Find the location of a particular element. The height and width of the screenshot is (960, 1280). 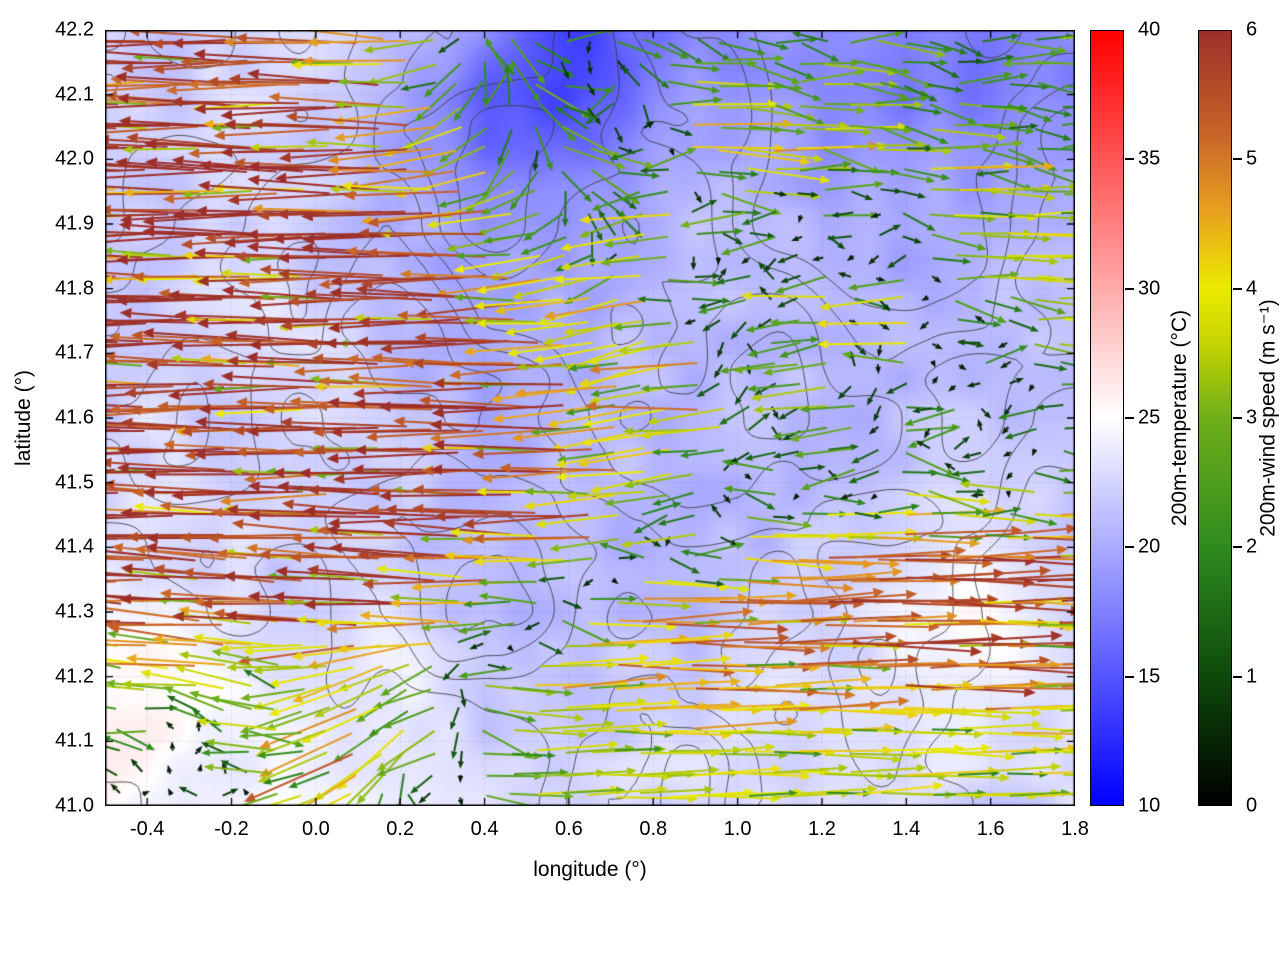

y-tick-label: 41.5 is located at coordinates (74, 482).